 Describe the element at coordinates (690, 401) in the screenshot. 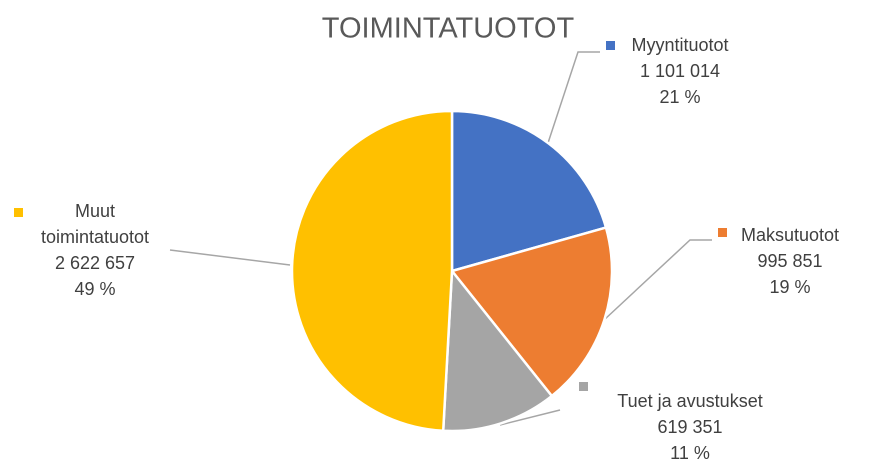

I see `category-label: Tuet ja avustukset` at that location.